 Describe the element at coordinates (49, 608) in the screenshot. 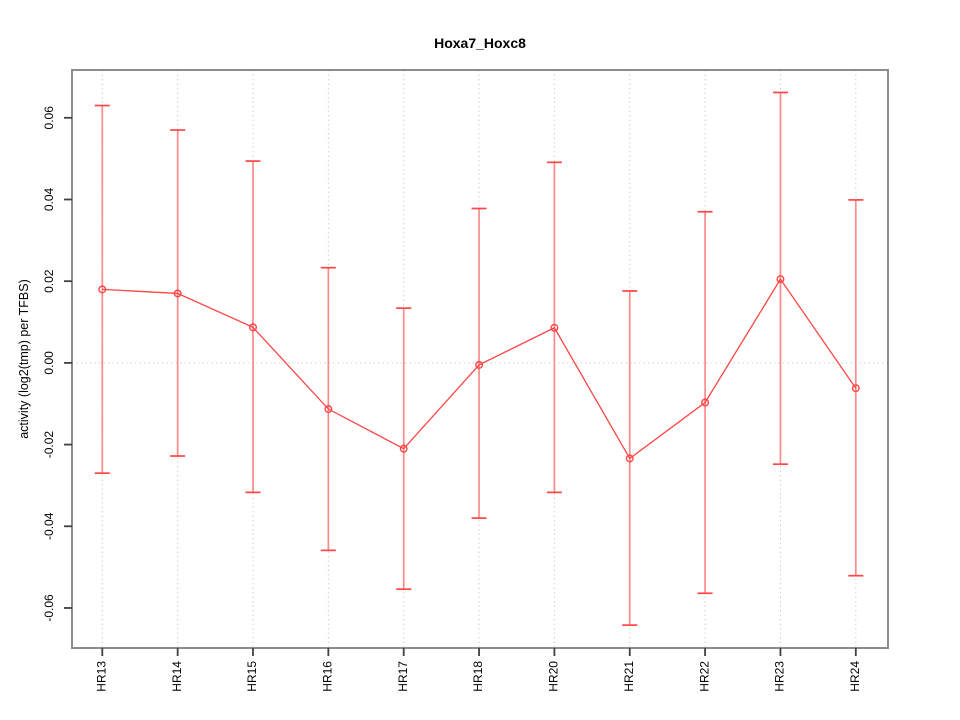

I see `y-tick-label: -0.06` at that location.